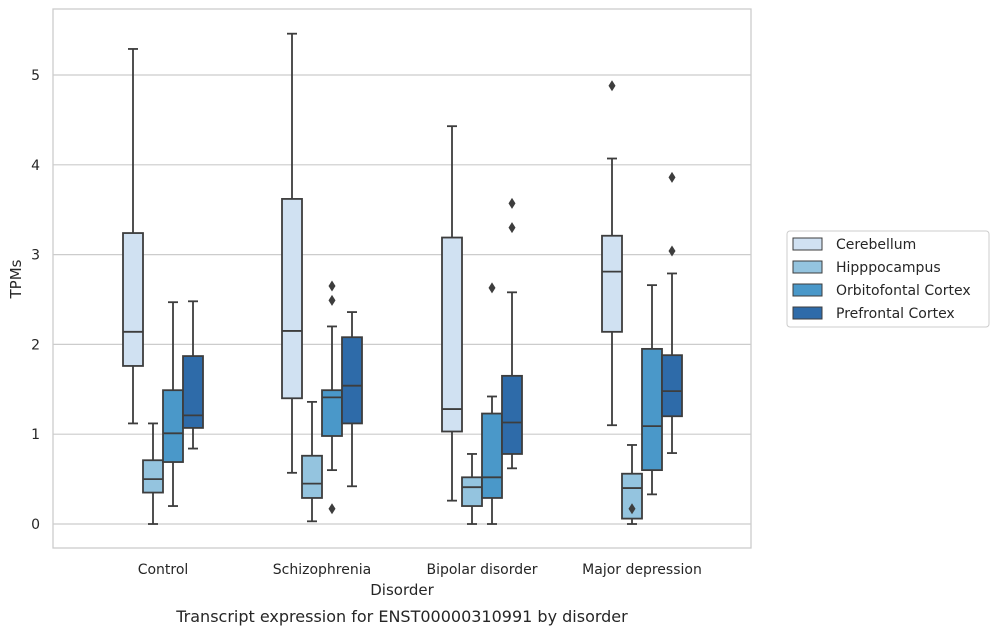 This screenshot has height=634, width=999. I want to click on x-axis-label: Disorder, so click(402, 590).